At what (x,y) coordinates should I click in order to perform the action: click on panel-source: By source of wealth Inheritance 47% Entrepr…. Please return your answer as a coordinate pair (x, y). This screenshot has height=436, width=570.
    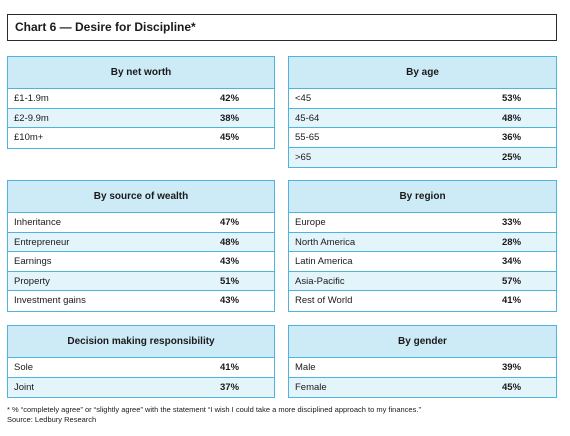
    Looking at the image, I should click on (141, 246).